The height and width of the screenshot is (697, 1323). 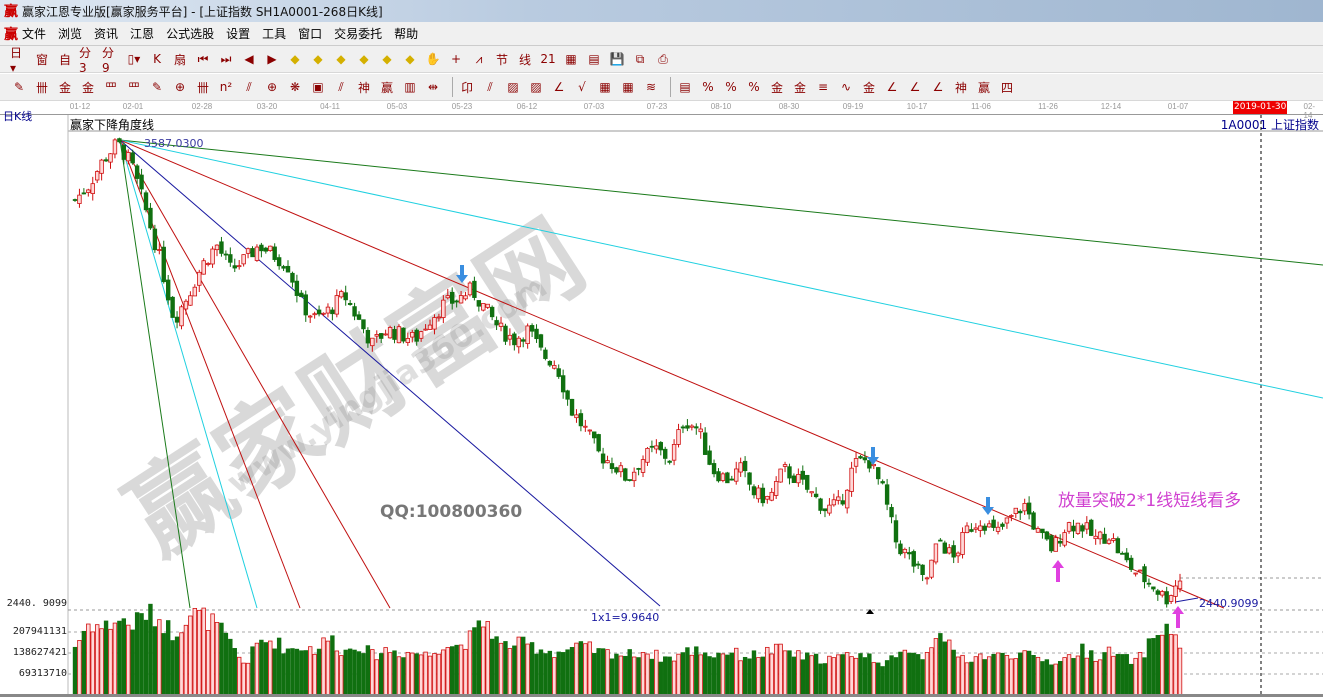 What do you see at coordinates (41, 59) in the screenshot?
I see `toolbar-tool-icon: 窗` at bounding box center [41, 59].